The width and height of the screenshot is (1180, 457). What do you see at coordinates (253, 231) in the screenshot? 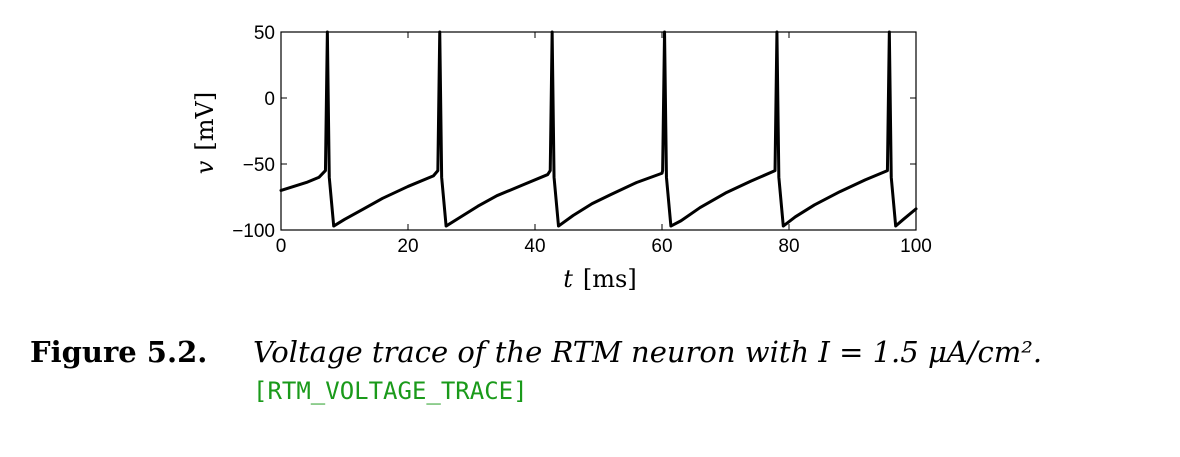
I see `y-tick-label: −100` at bounding box center [253, 231].